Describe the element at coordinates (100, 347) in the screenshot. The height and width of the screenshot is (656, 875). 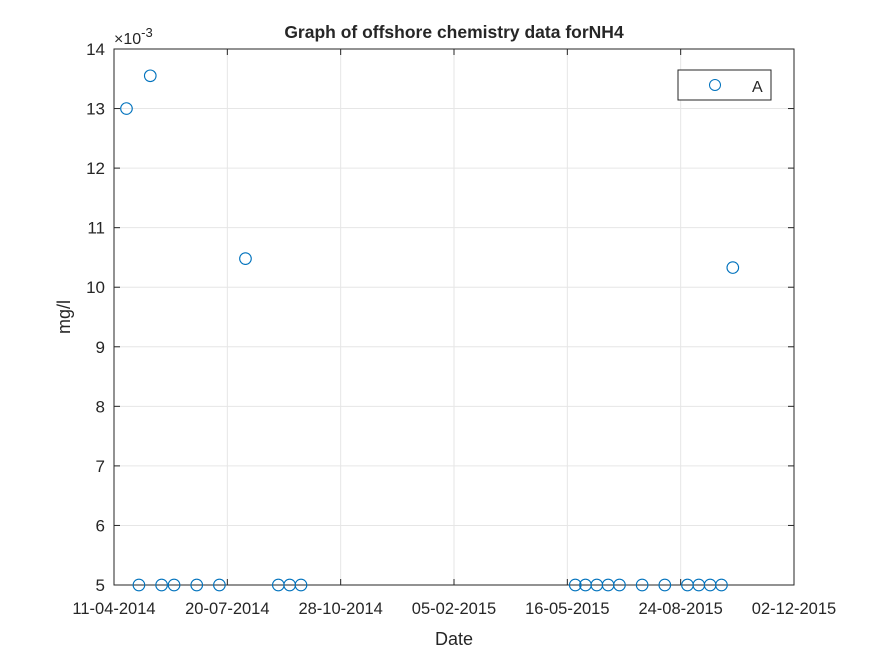
I see `y-tick-label: 9` at that location.